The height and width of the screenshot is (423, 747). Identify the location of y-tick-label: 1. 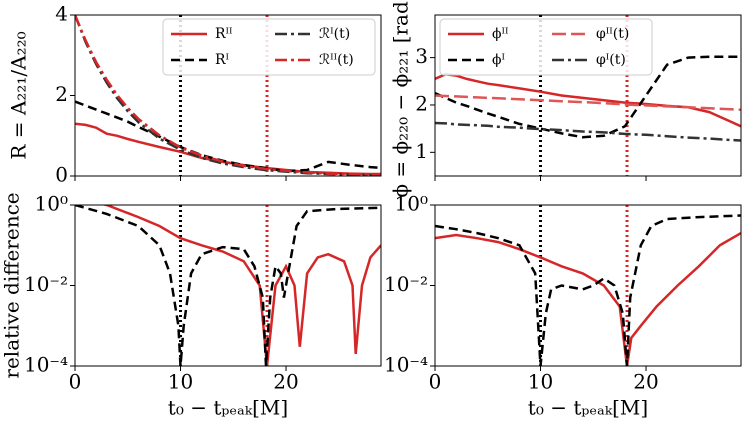
(421, 151).